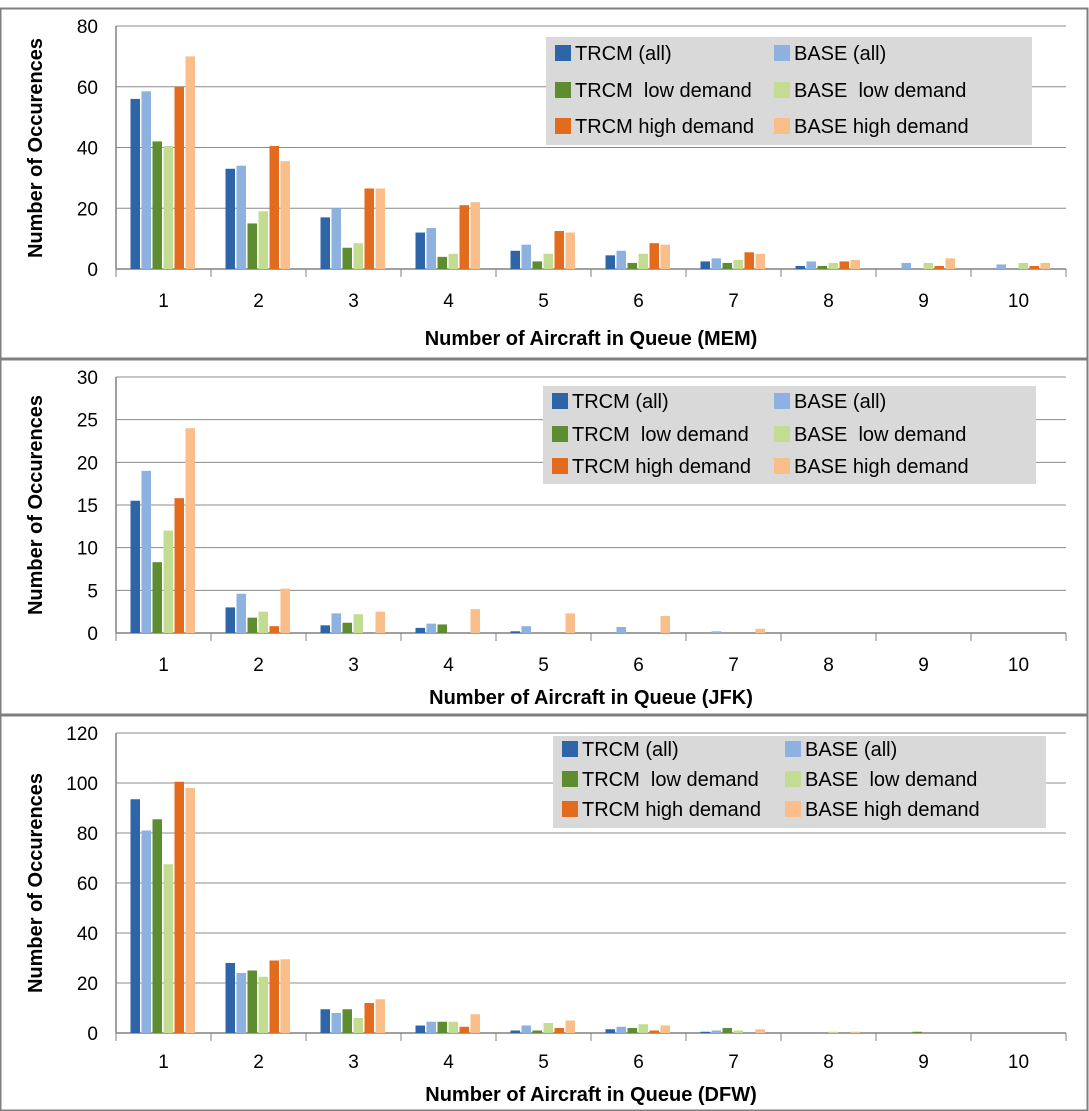 The height and width of the screenshot is (1111, 1089). Describe the element at coordinates (664, 127) in the screenshot. I see `legend-label-5: TRCM high demand` at that location.